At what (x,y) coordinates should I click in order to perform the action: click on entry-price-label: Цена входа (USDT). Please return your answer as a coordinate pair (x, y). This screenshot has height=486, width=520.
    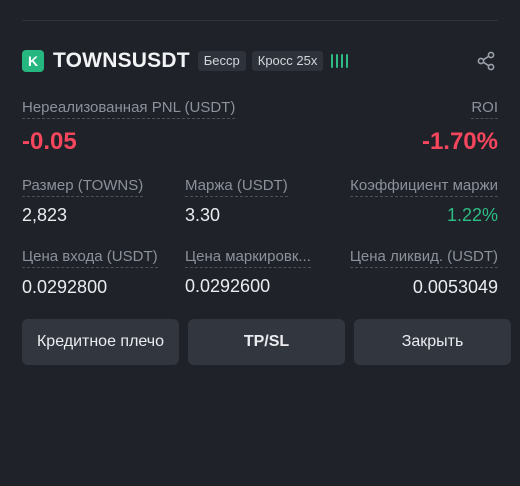
    Looking at the image, I should click on (90, 258).